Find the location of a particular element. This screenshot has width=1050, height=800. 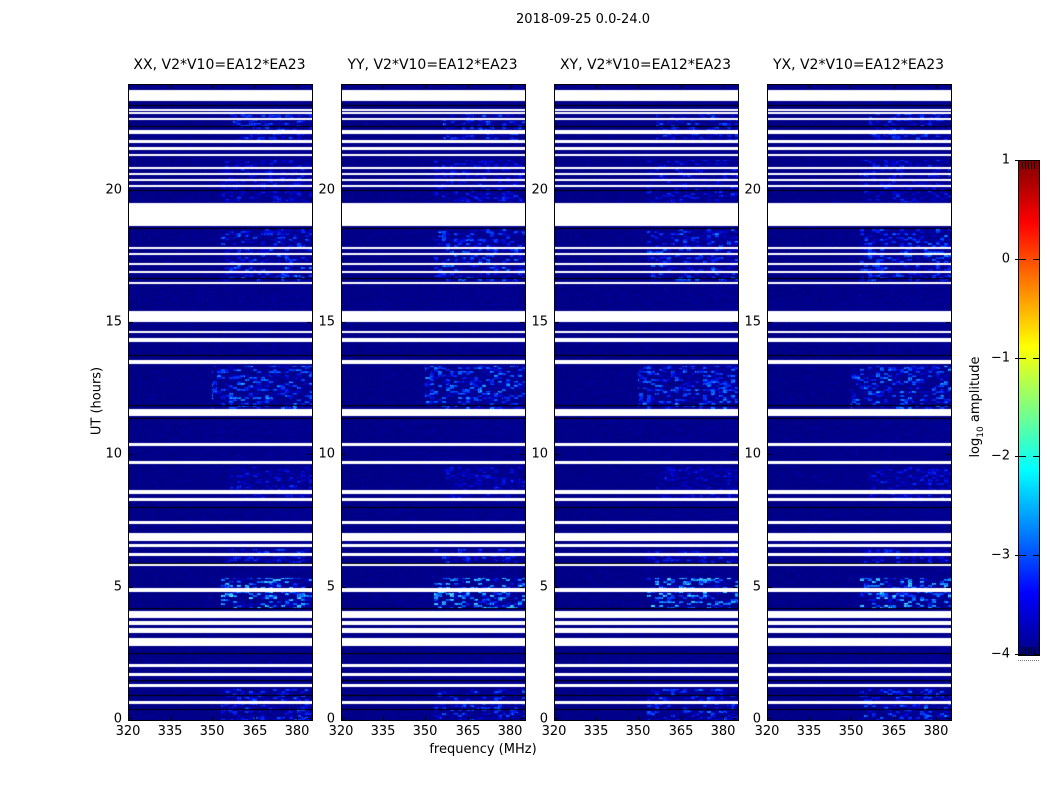

colorbar-tick-label: −1 is located at coordinates (1000, 358).